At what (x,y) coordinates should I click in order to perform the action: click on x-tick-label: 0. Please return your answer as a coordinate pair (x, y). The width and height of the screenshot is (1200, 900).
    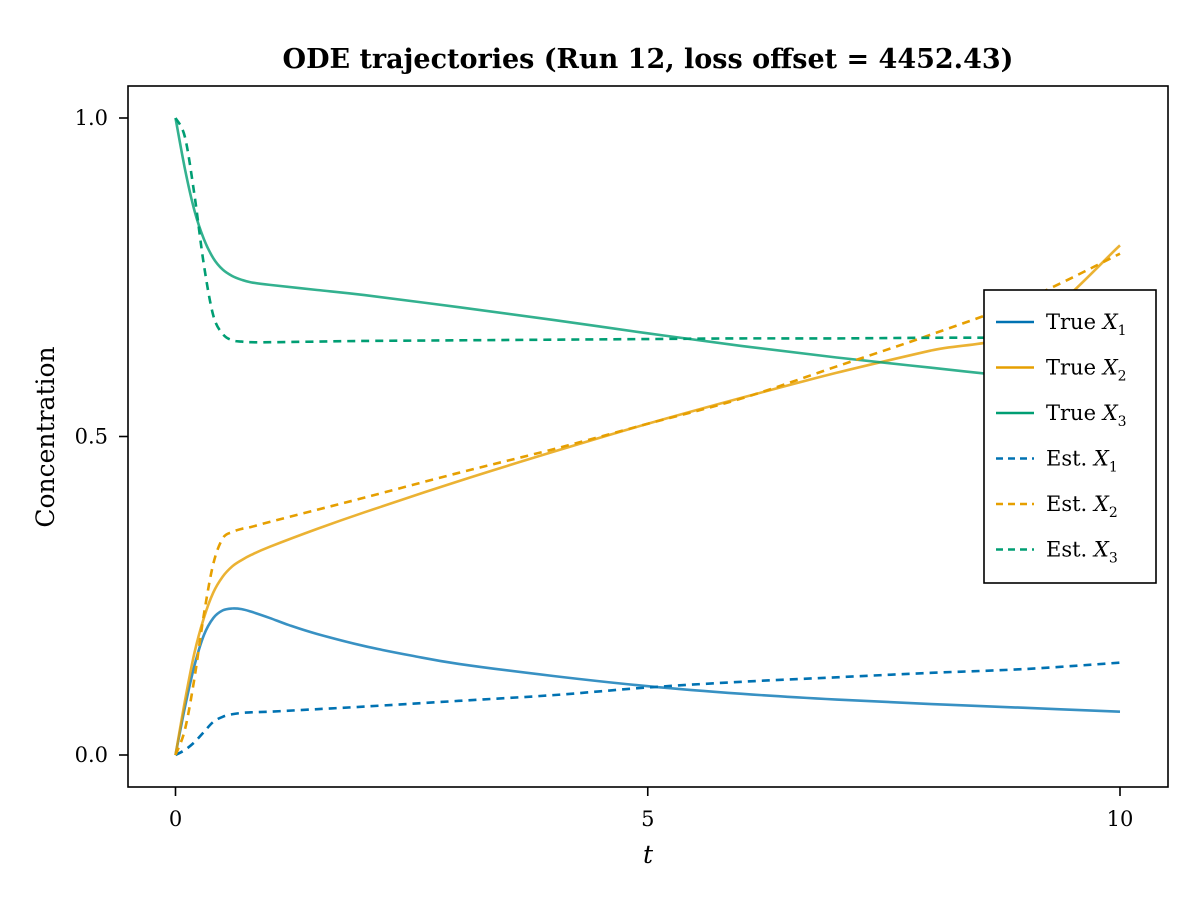
    Looking at the image, I should click on (175, 819).